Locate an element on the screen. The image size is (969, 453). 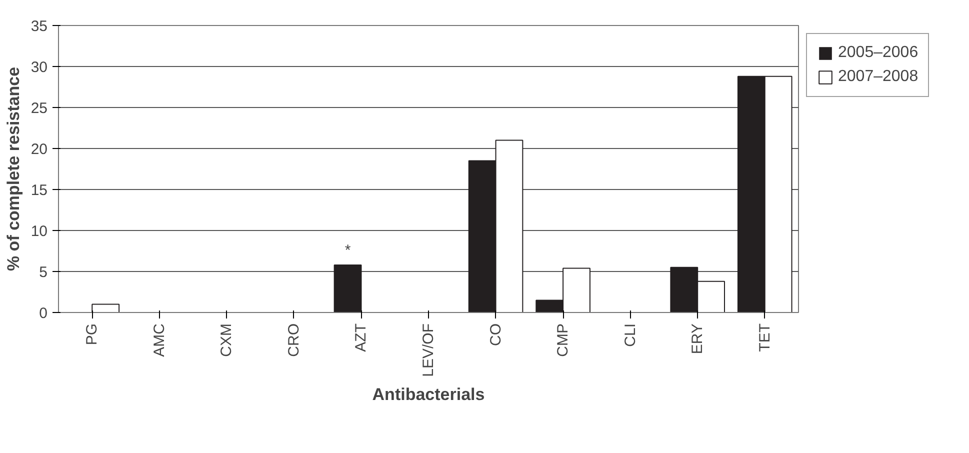
legend-label: 2005–2006 is located at coordinates (878, 53).